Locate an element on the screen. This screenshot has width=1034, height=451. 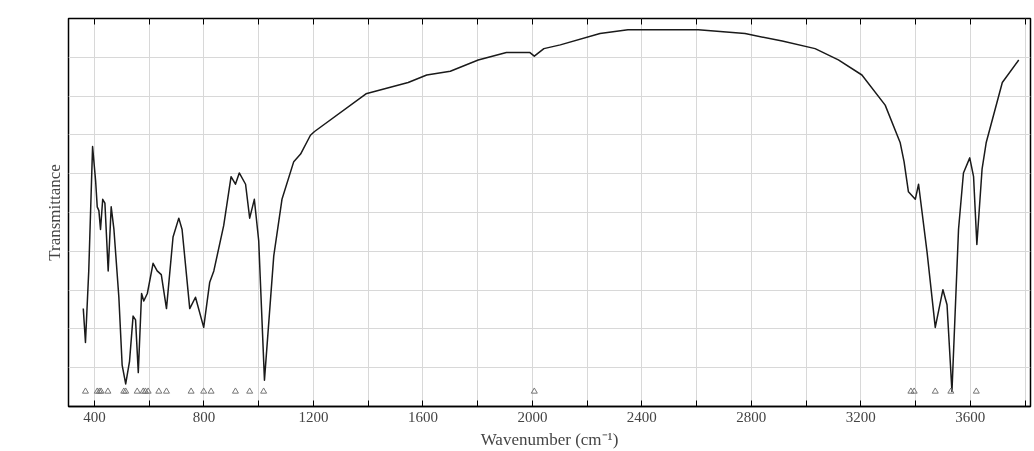
x-tick-label: 3200 is located at coordinates (860, 416).